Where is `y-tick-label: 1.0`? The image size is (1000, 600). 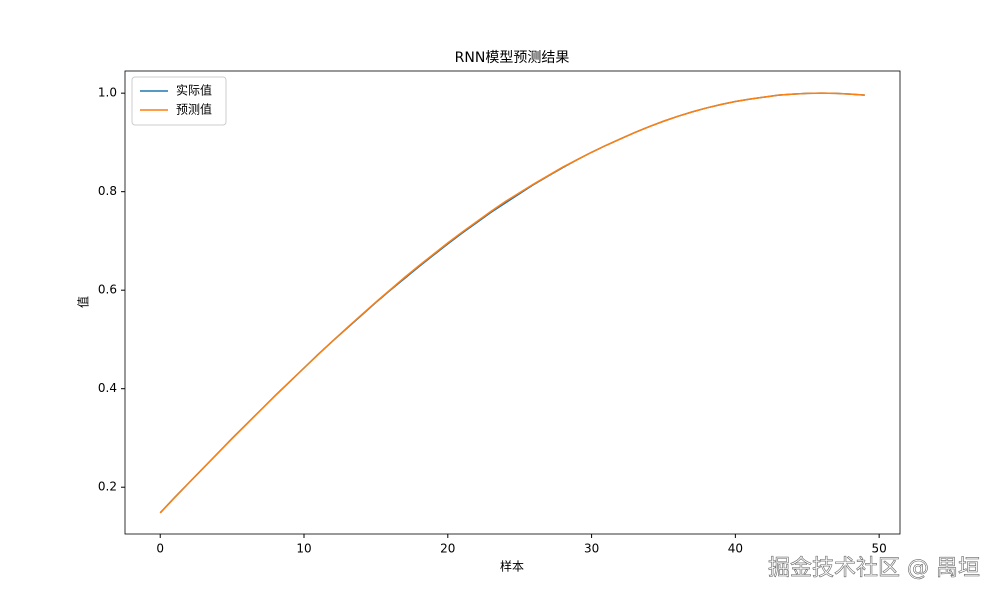 y-tick-label: 1.0 is located at coordinates (107, 93).